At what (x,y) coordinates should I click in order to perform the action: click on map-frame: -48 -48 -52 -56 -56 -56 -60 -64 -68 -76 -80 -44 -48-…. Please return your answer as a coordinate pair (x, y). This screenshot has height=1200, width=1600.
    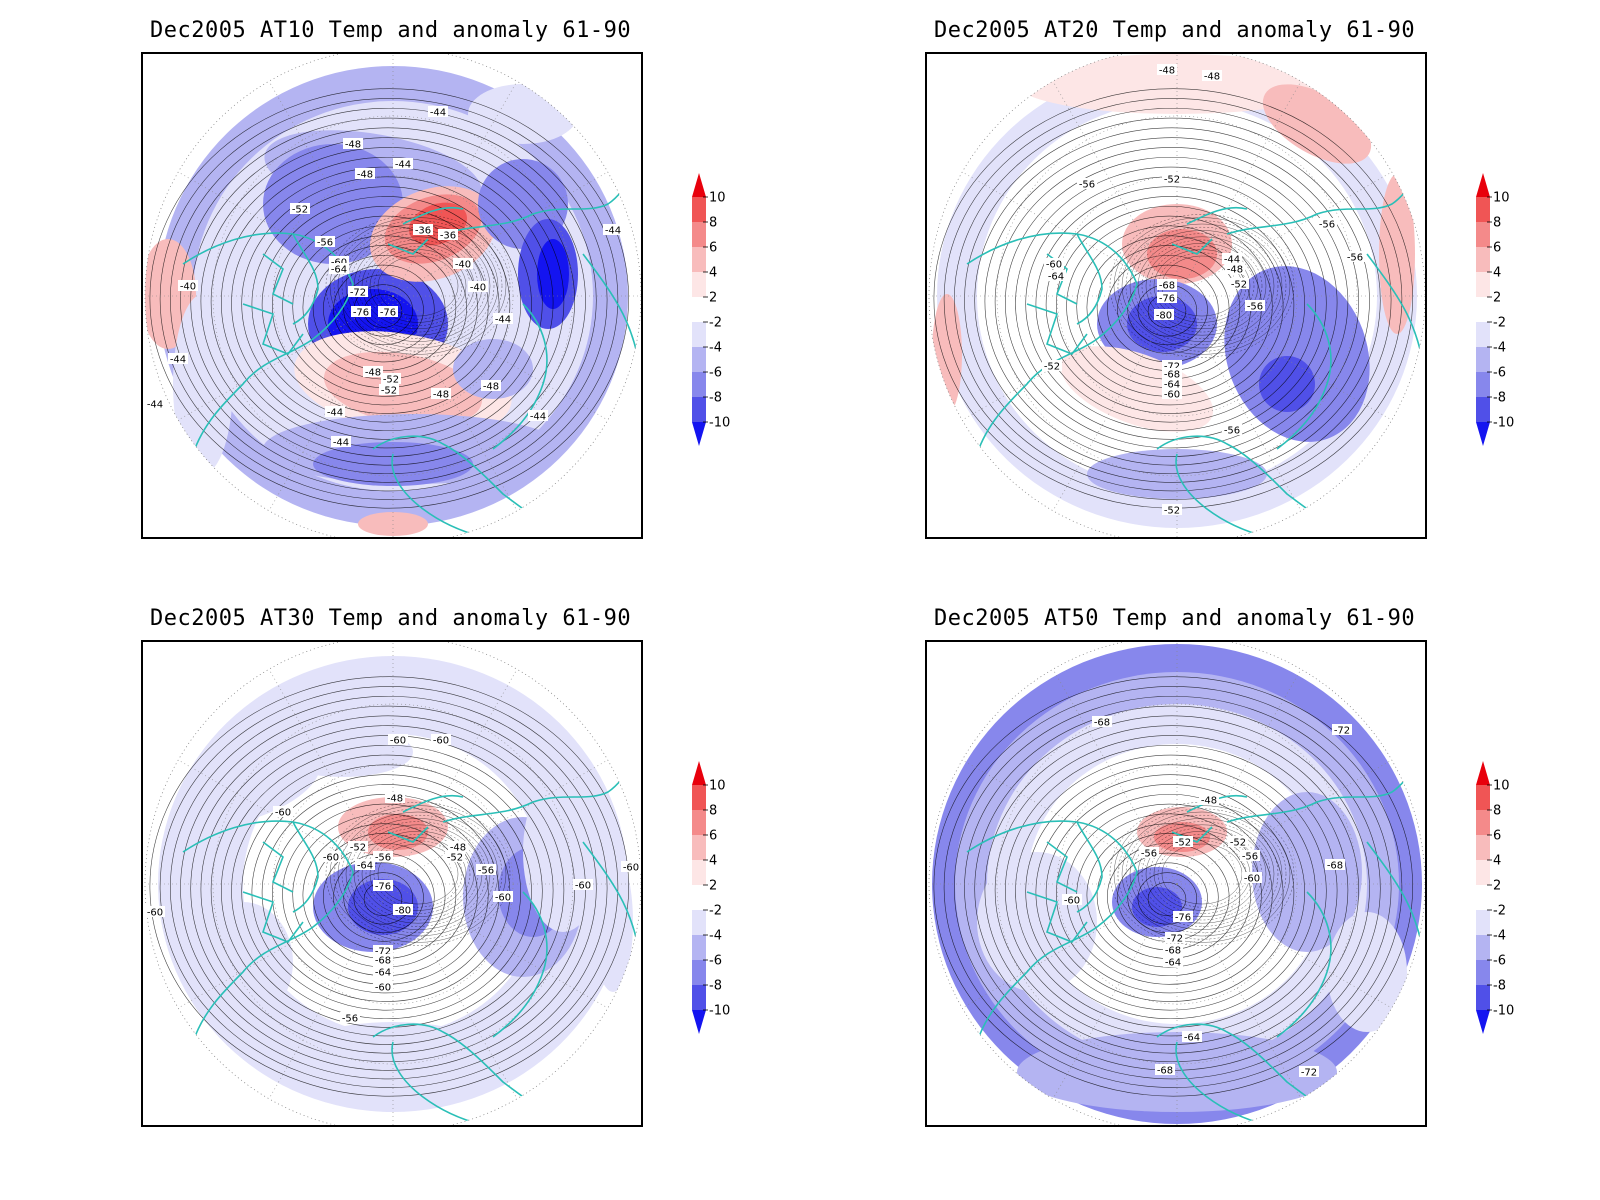
    Looking at the image, I should click on (1176, 295).